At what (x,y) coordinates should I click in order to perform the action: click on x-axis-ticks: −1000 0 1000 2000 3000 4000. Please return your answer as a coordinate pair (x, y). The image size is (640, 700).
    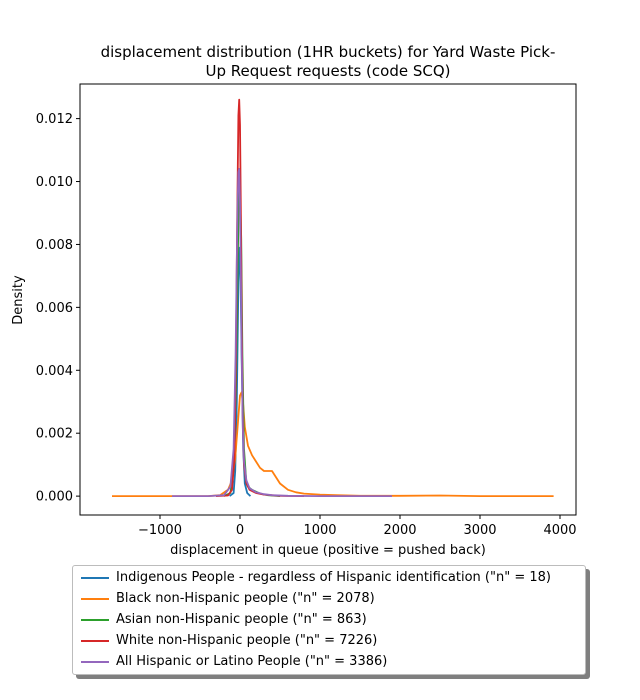
    Looking at the image, I should click on (357, 526).